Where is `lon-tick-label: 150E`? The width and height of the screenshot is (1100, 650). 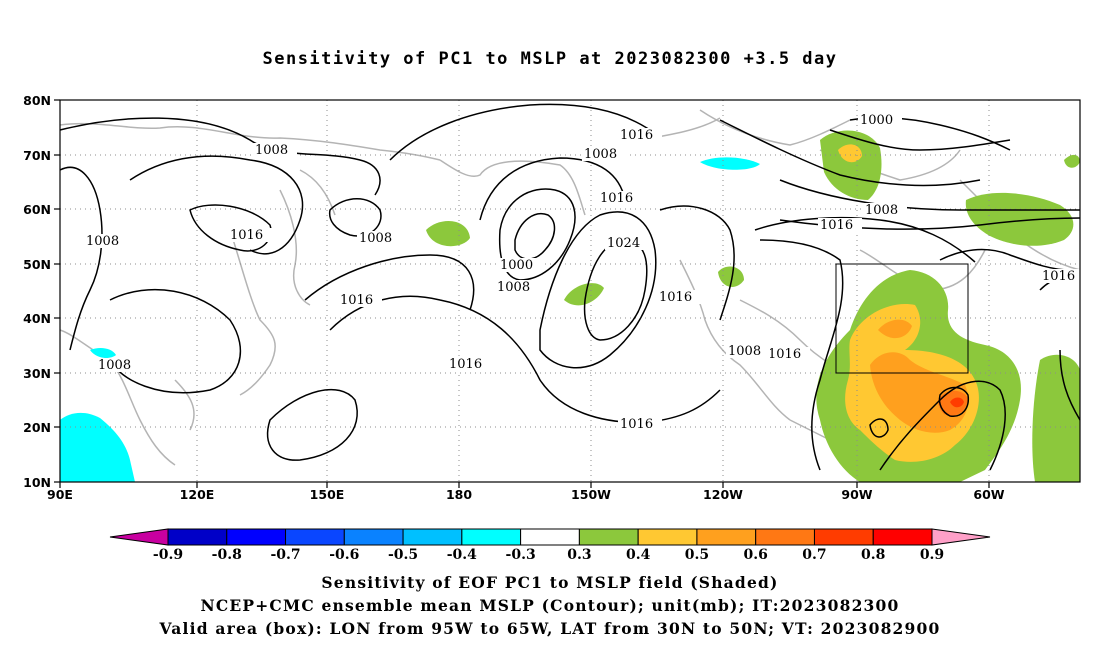
lon-tick-label: 150E is located at coordinates (327, 494).